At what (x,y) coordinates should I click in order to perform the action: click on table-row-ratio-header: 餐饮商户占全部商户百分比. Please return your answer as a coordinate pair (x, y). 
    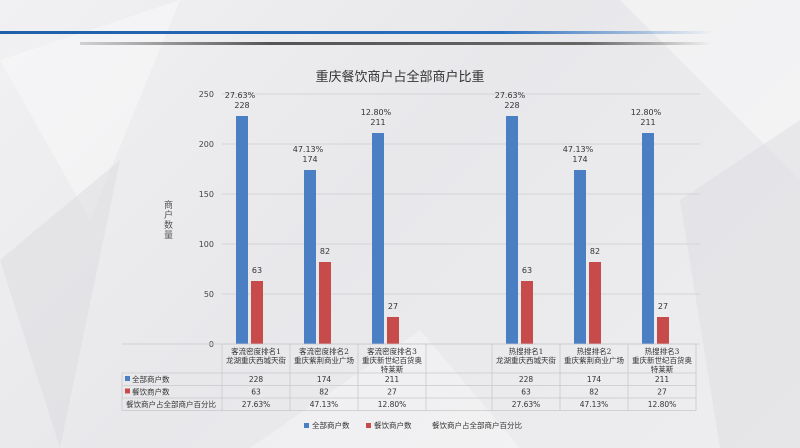
    Looking at the image, I should click on (171, 404).